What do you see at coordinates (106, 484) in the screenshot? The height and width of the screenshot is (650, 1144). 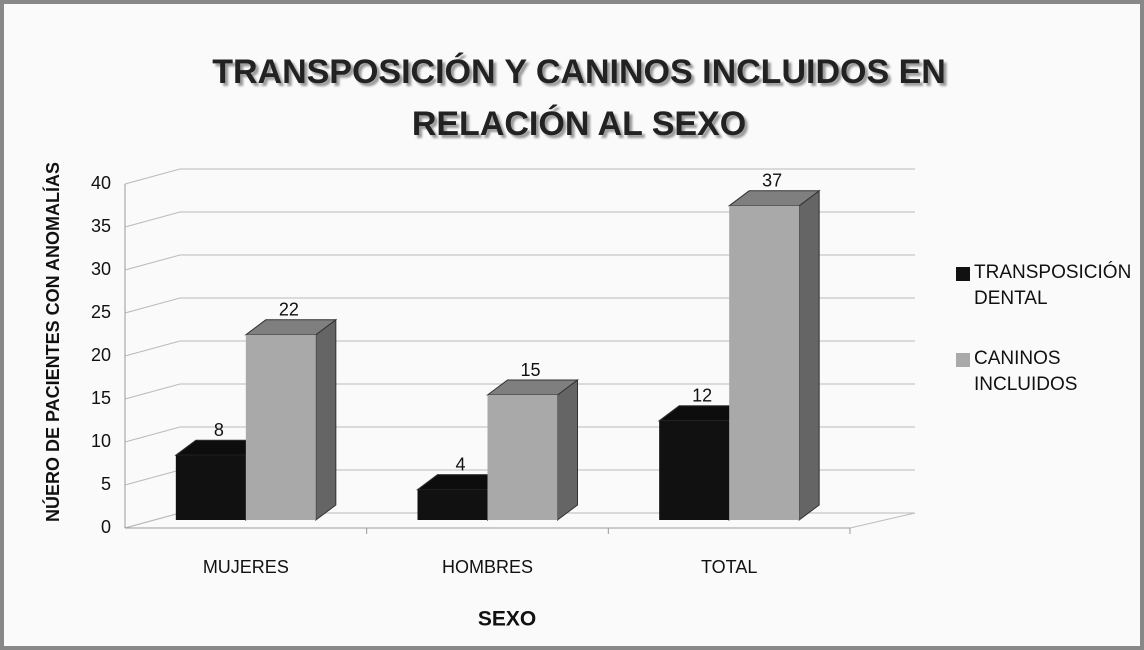 I see `y-tick-label: 5` at bounding box center [106, 484].